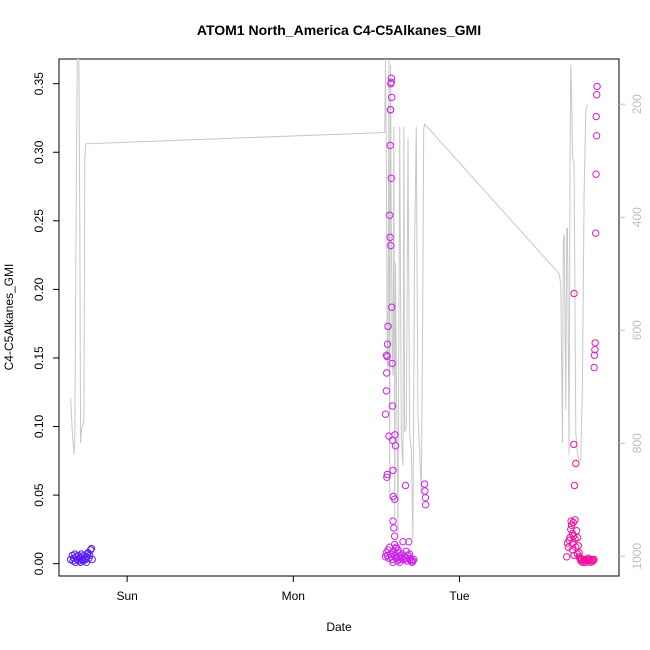  What do you see at coordinates (339, 627) in the screenshot?
I see `x-axis-label: Date` at bounding box center [339, 627].